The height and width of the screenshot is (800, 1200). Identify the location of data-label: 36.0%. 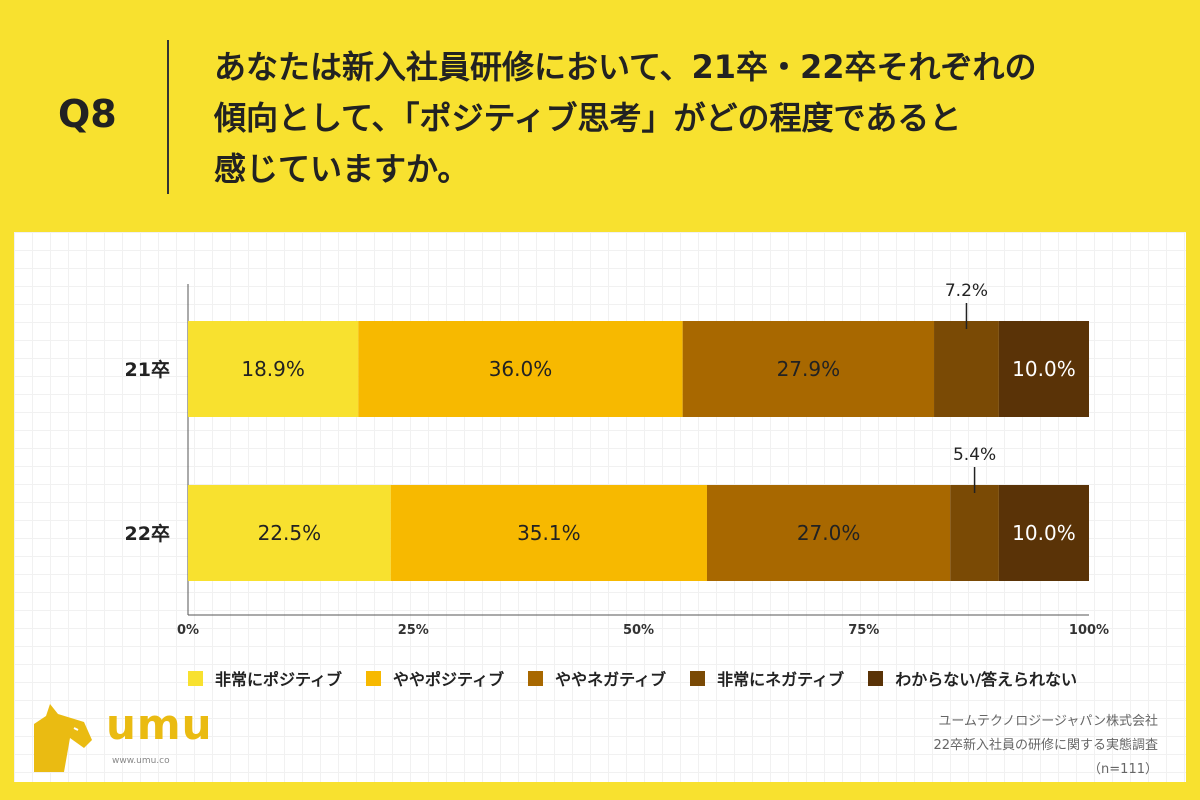
(521, 369).